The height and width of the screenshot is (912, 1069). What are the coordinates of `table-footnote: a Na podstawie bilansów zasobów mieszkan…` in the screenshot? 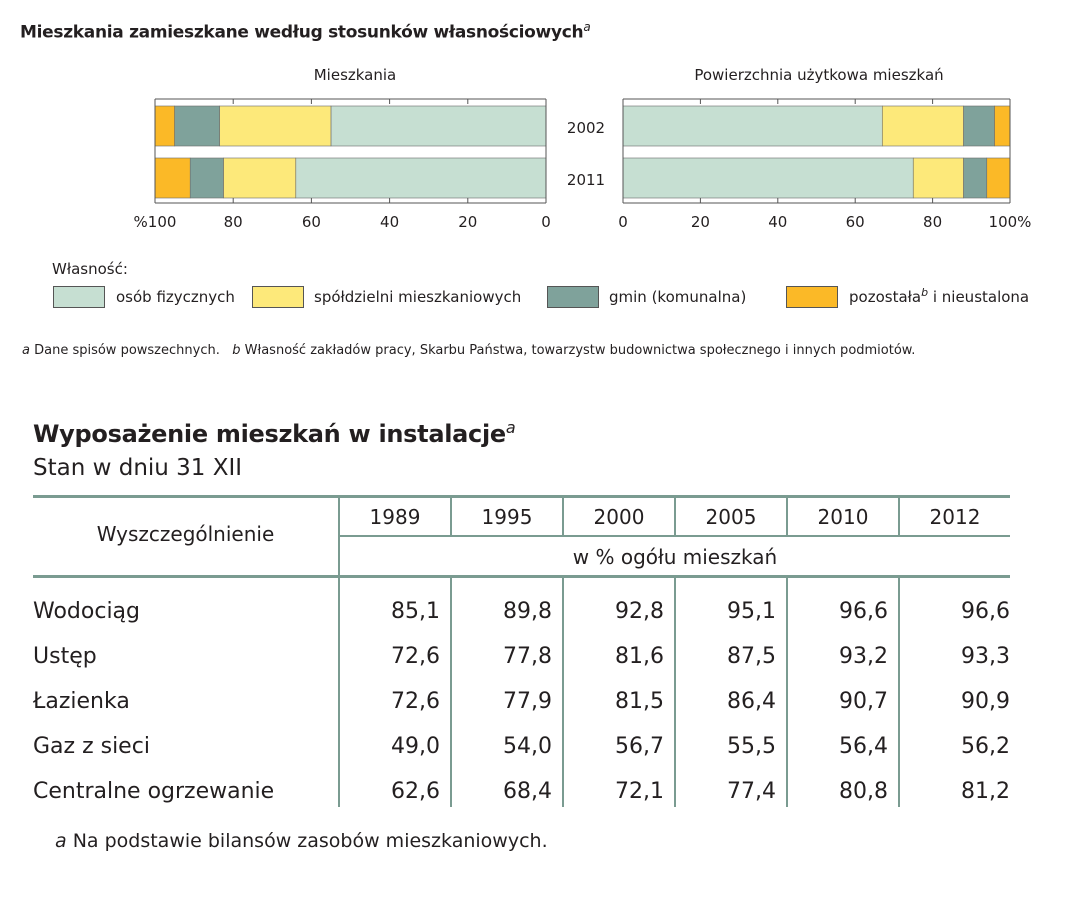 It's located at (301, 841).